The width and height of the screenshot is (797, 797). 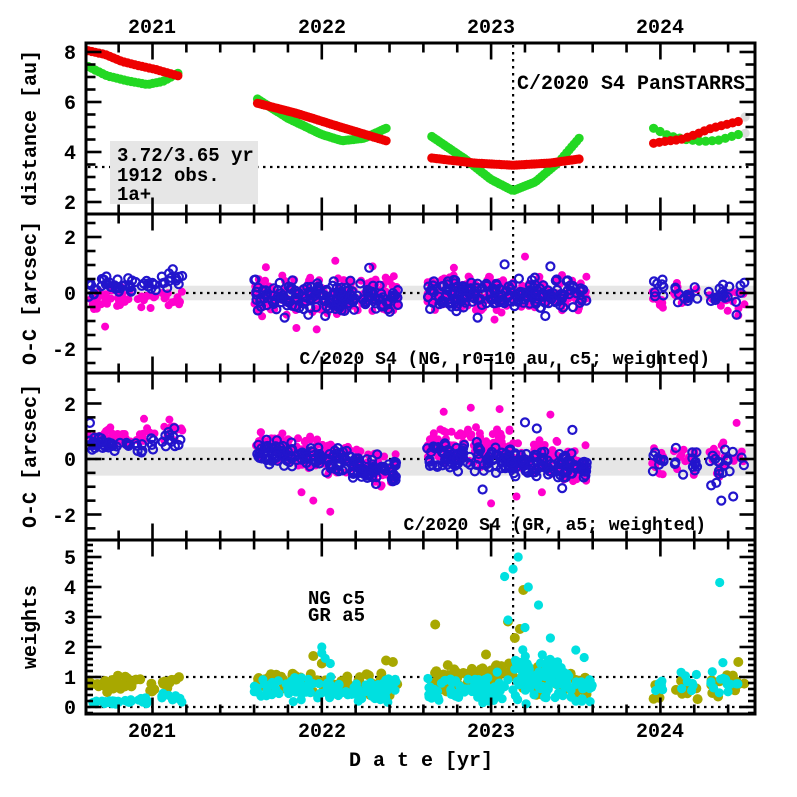 I want to click on ytick-label: -2, so click(x=64, y=517).